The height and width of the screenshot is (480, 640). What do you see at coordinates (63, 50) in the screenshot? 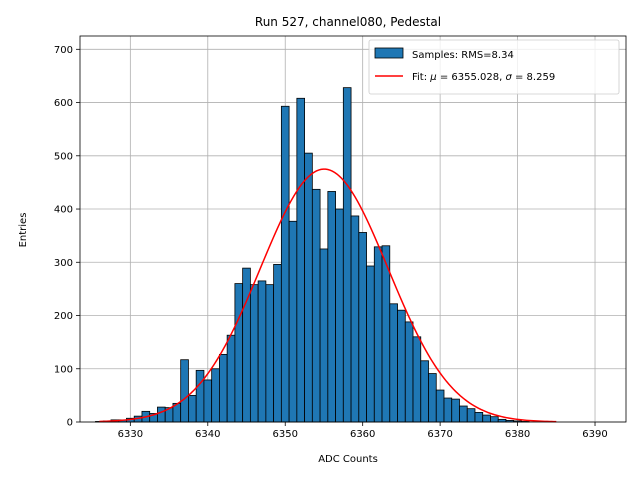
I see `y-tick-label: 700` at bounding box center [63, 50].